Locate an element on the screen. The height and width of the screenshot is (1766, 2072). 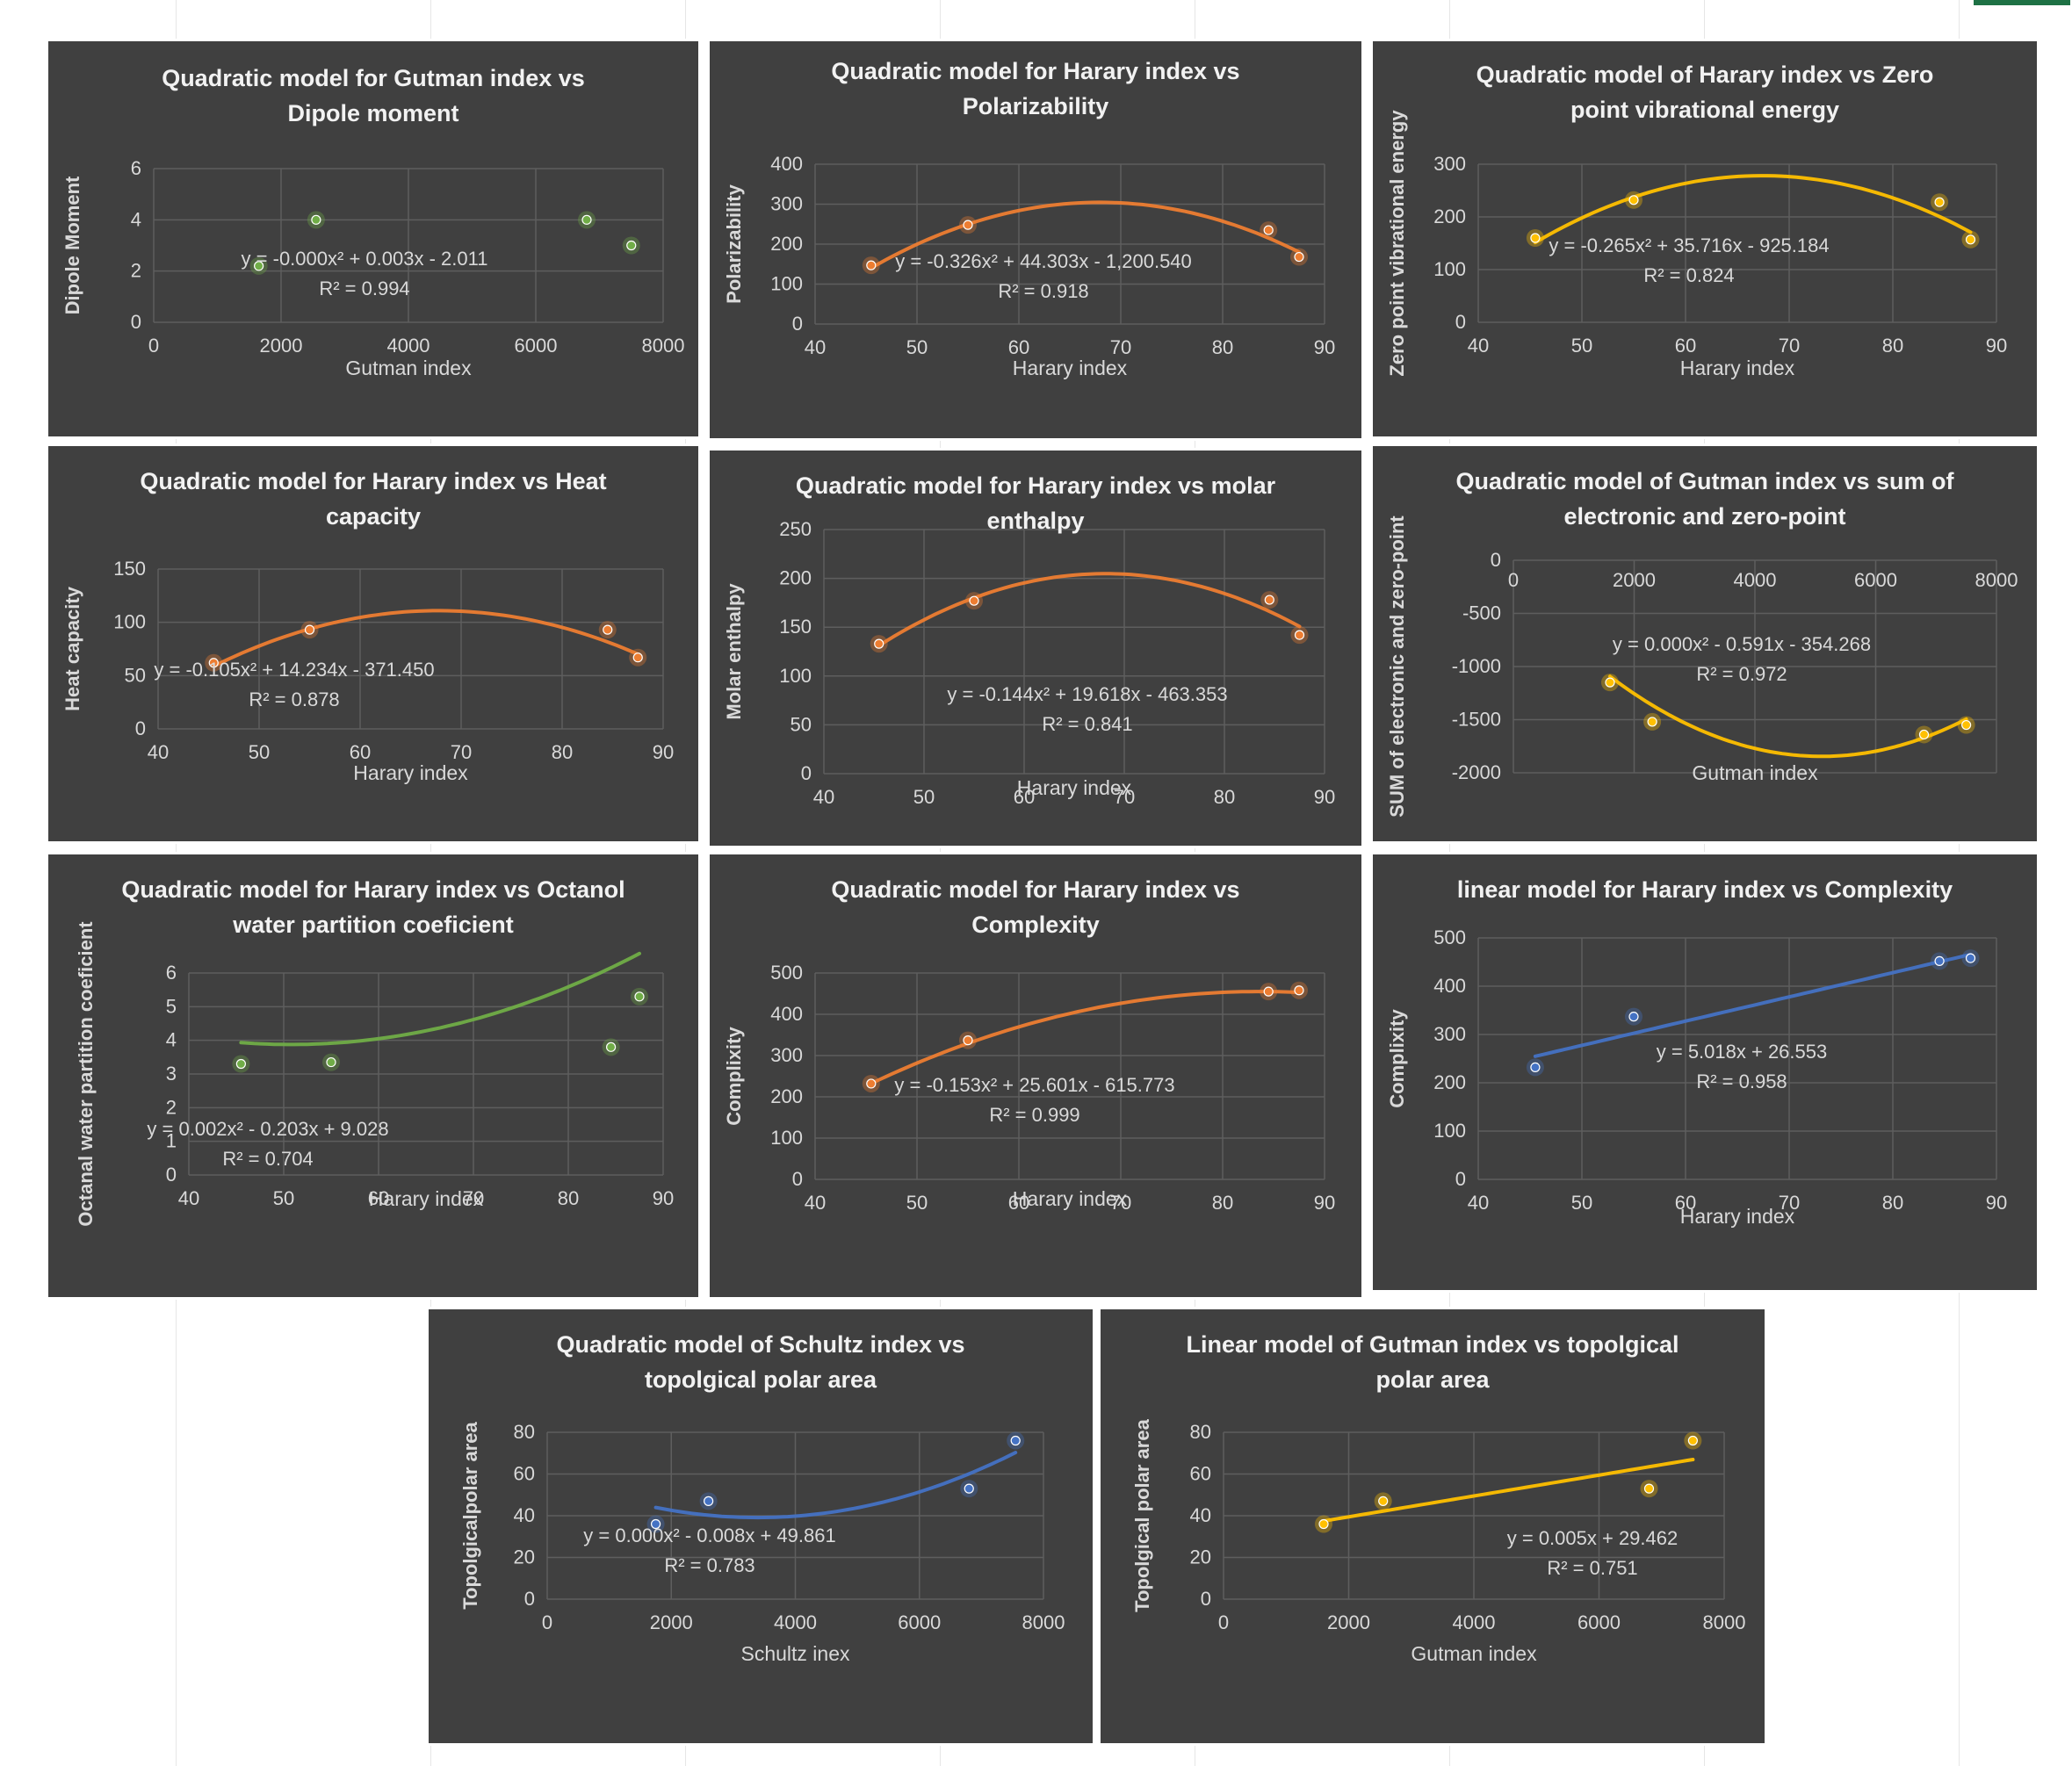
y-axis-label: Molar enthalpy is located at coordinates (734, 651).